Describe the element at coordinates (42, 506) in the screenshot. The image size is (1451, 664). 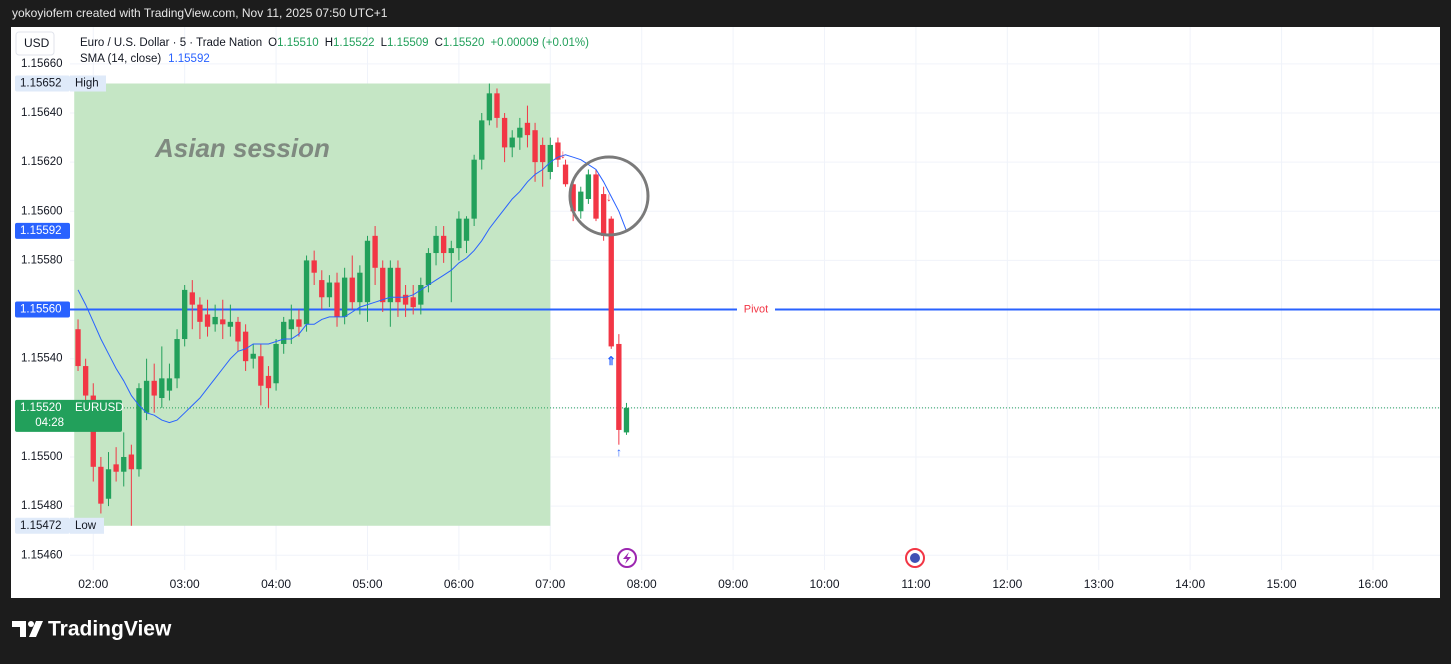
I see `y-tick-label: 1.15480` at that location.